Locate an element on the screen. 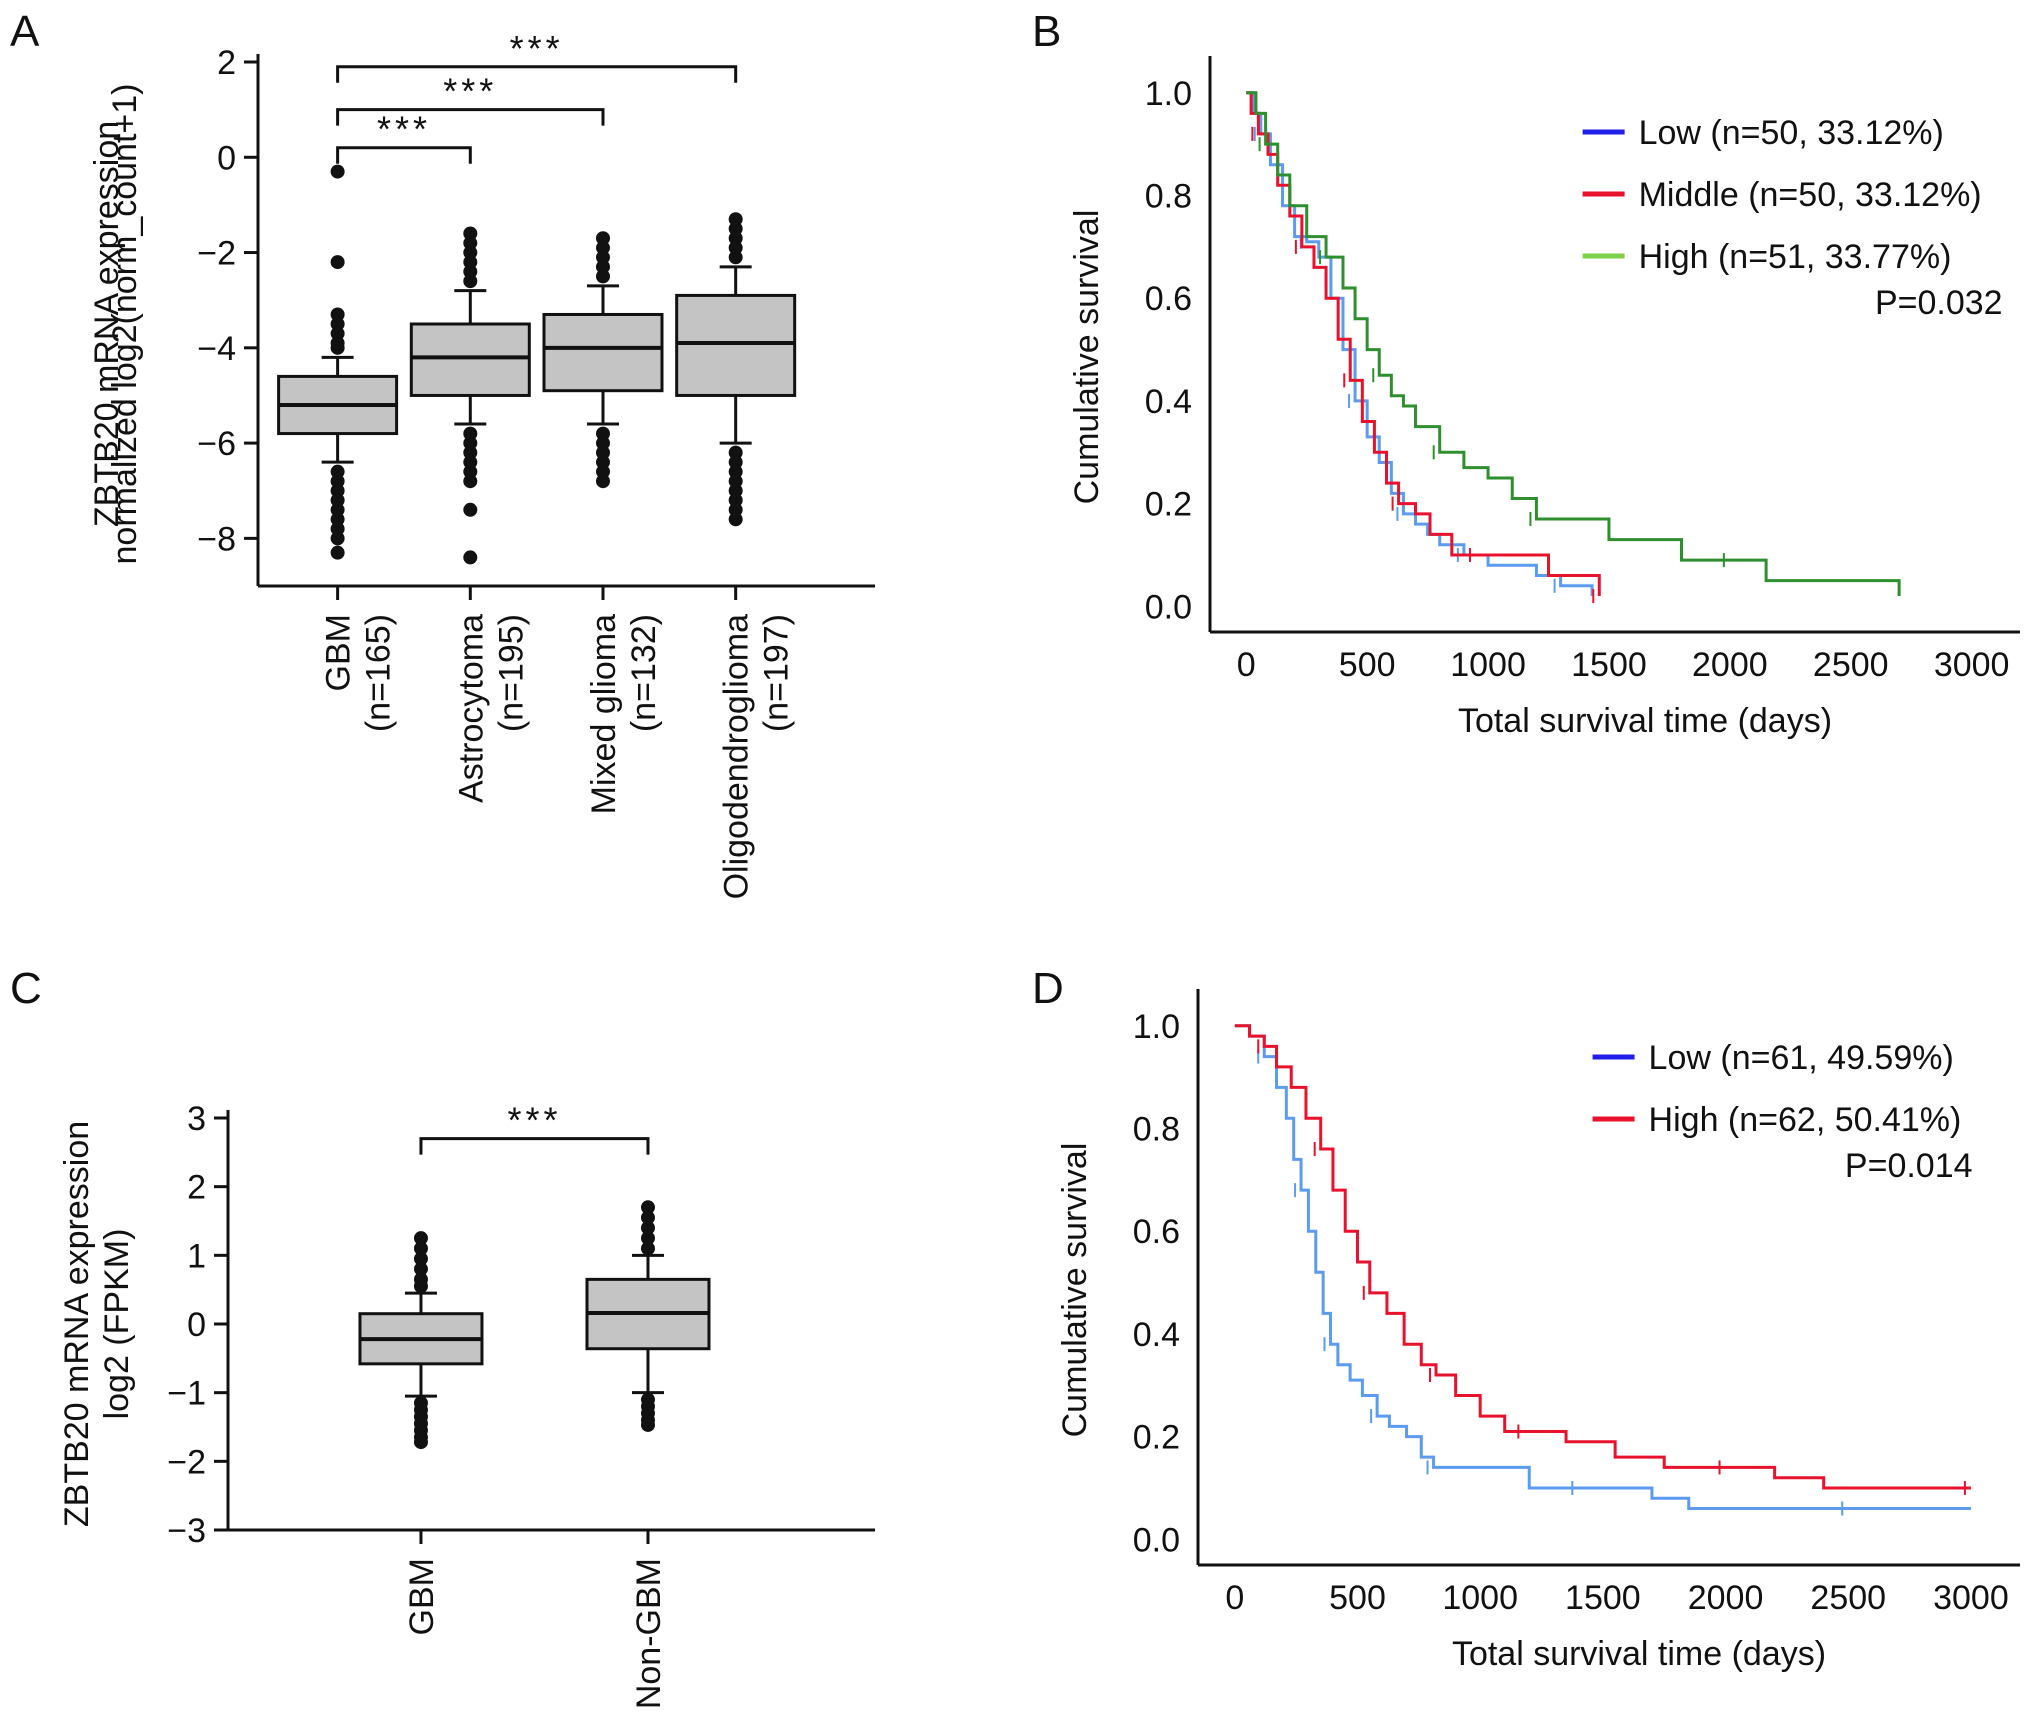 This screenshot has height=1721, width=2032. y-tick-label: −6 is located at coordinates (216, 444).